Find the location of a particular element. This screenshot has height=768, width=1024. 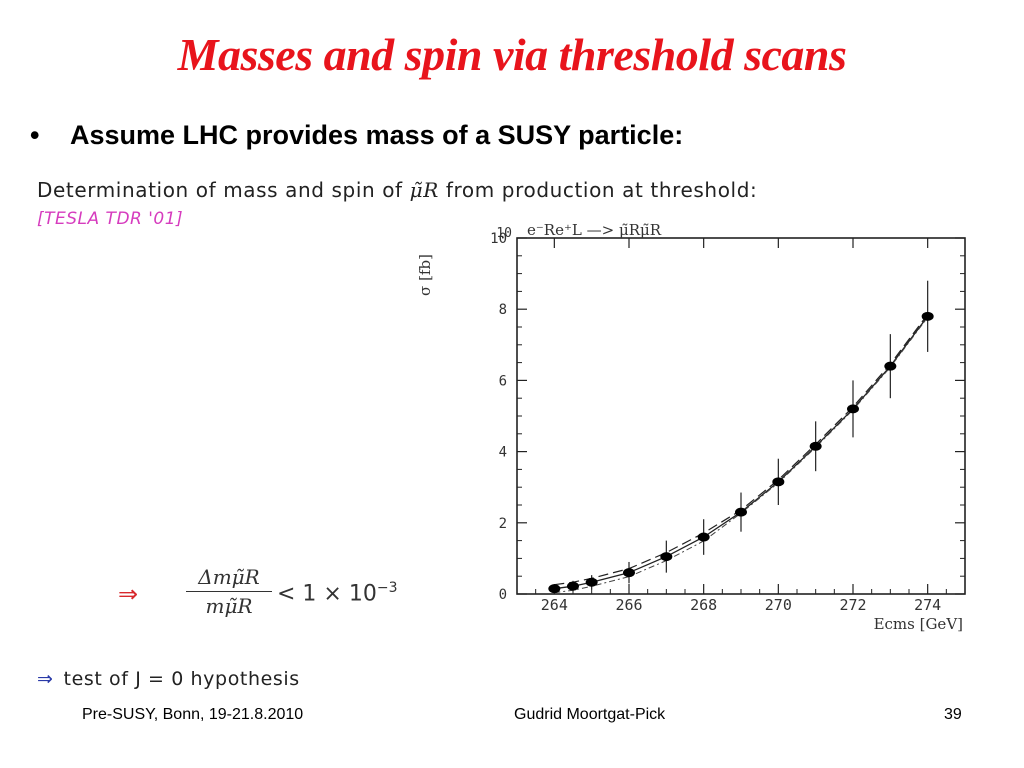

test-hypothesis: ⇒ test of J = 0 hypothesis is located at coordinates (168, 679).